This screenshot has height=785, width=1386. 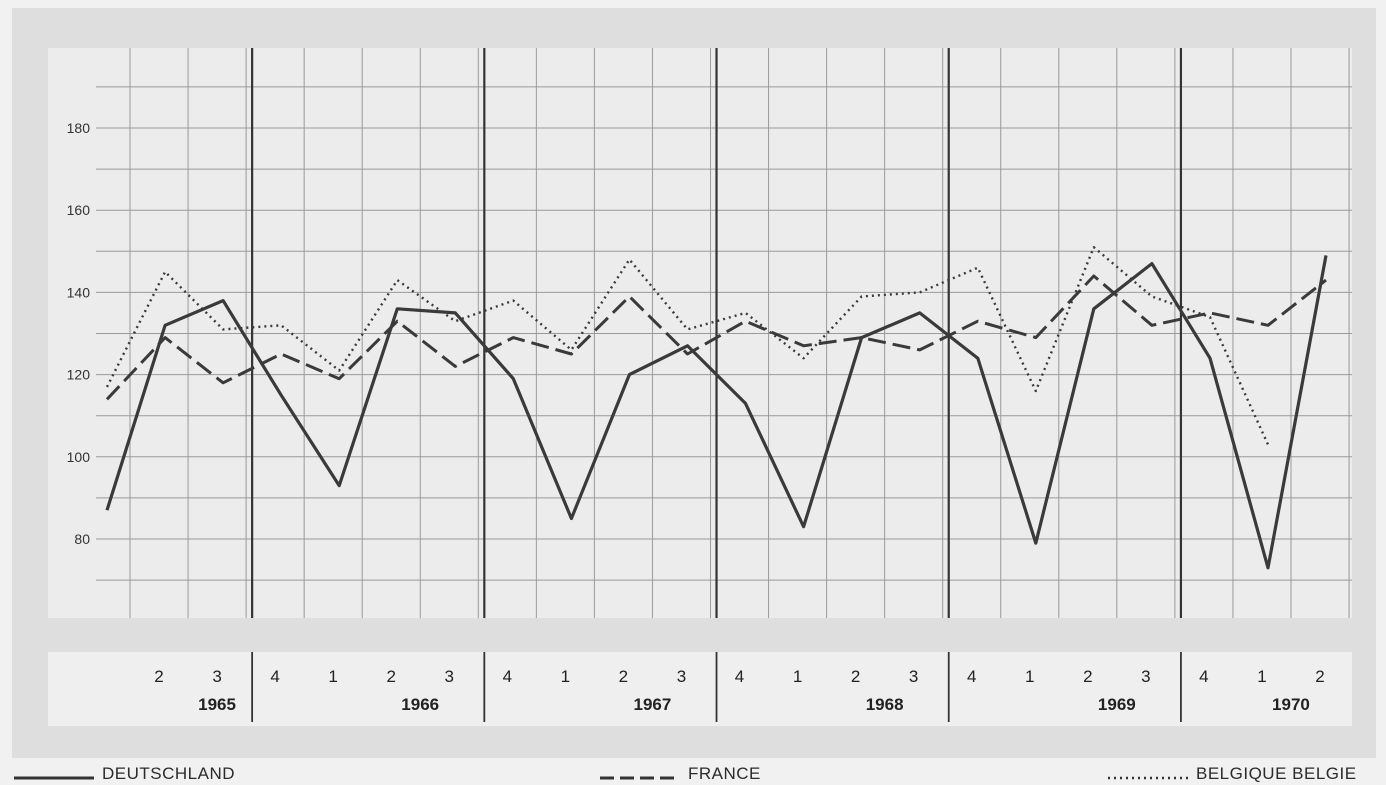 What do you see at coordinates (653, 704) in the screenshot?
I see `year-label: 1967` at bounding box center [653, 704].